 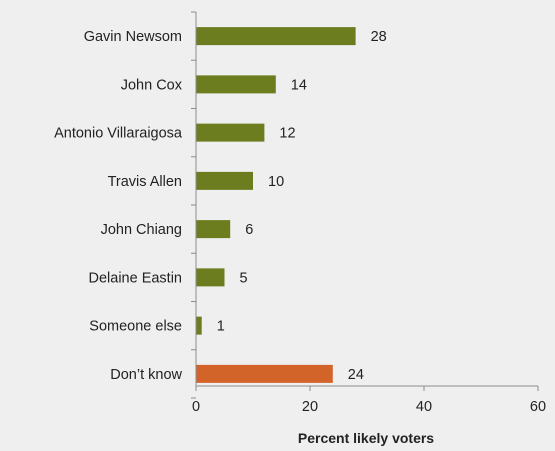 I want to click on category-label: Delaine Eastin, so click(x=136, y=278).